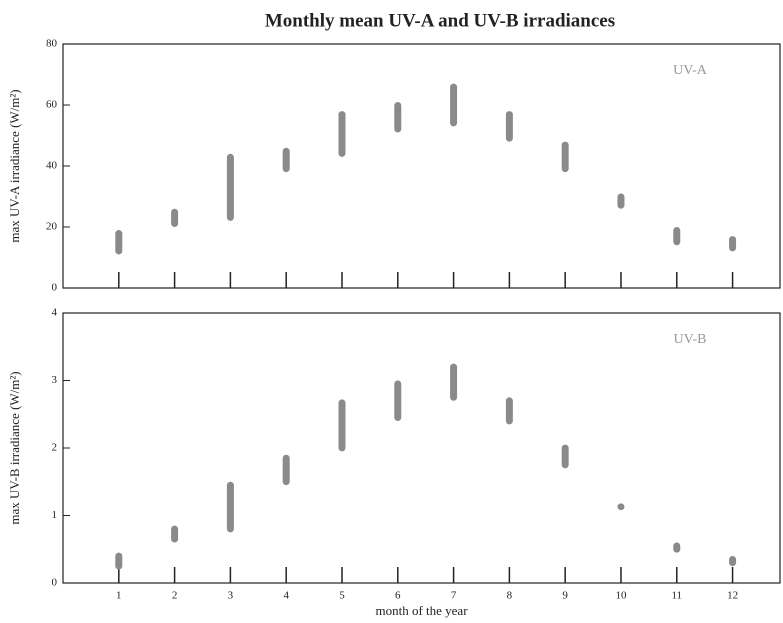  I want to click on annotation: UV-B, so click(690, 339).